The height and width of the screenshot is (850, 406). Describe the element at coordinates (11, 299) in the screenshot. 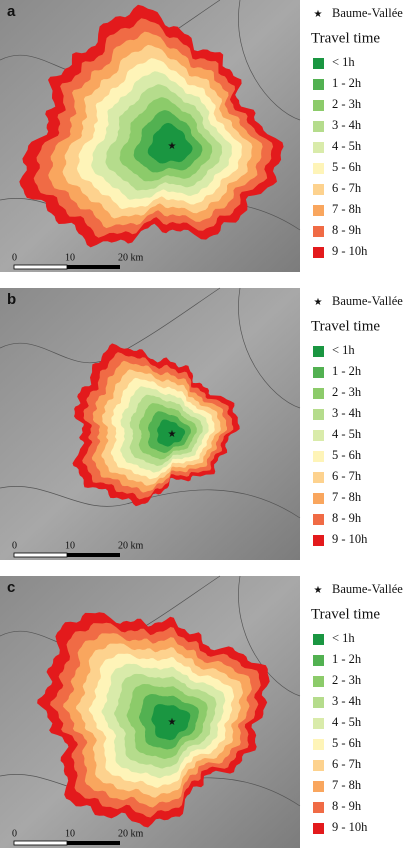

I see `panel-label: b` at that location.